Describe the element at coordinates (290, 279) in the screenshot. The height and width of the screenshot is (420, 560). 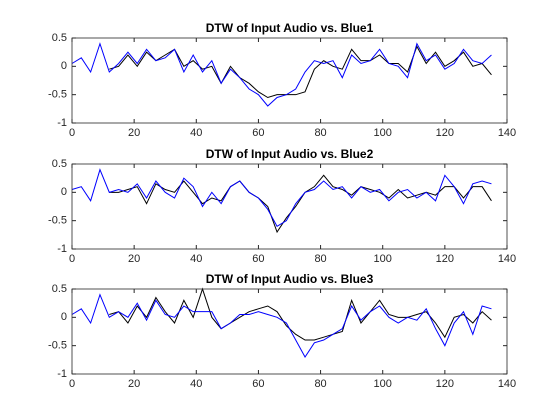
I see `chart-title: DTW of Input Audio vs. Blue3` at that location.